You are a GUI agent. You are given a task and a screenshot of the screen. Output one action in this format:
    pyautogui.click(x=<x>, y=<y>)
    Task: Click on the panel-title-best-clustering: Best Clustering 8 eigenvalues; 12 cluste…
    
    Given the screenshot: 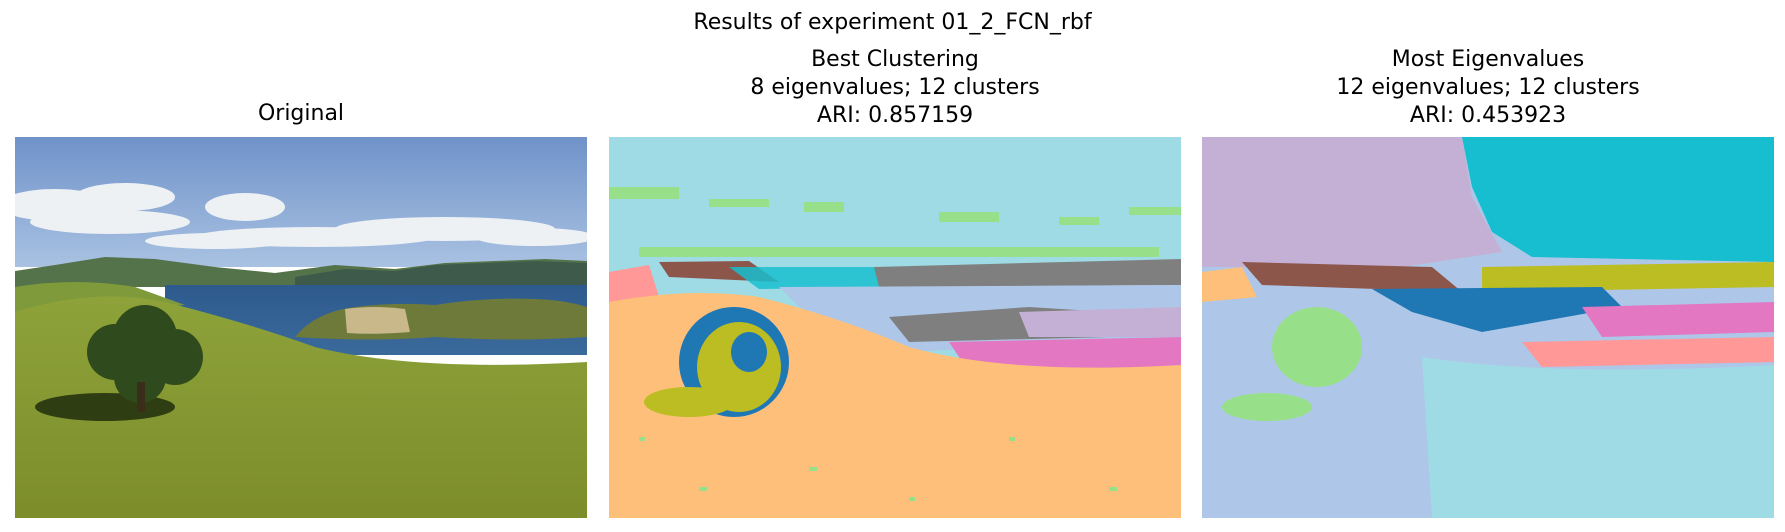 What is the action you would take?
    pyautogui.click(x=895, y=88)
    